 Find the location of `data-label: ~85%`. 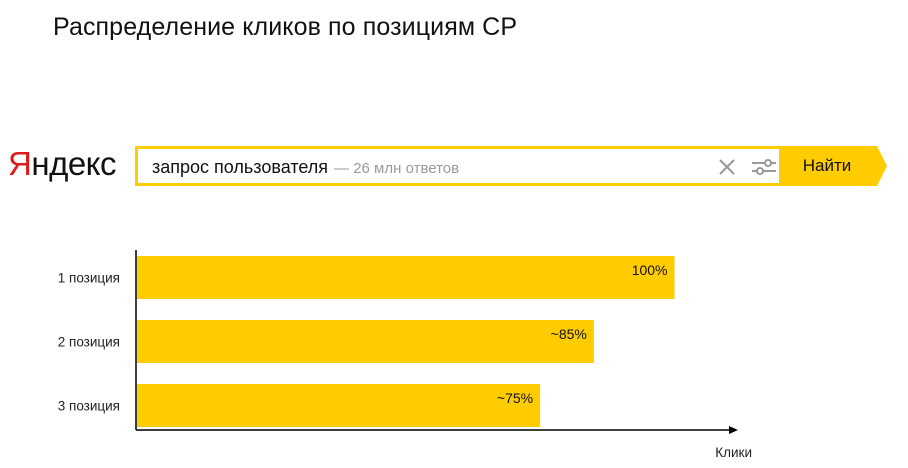

data-label: ~85% is located at coordinates (569, 334).